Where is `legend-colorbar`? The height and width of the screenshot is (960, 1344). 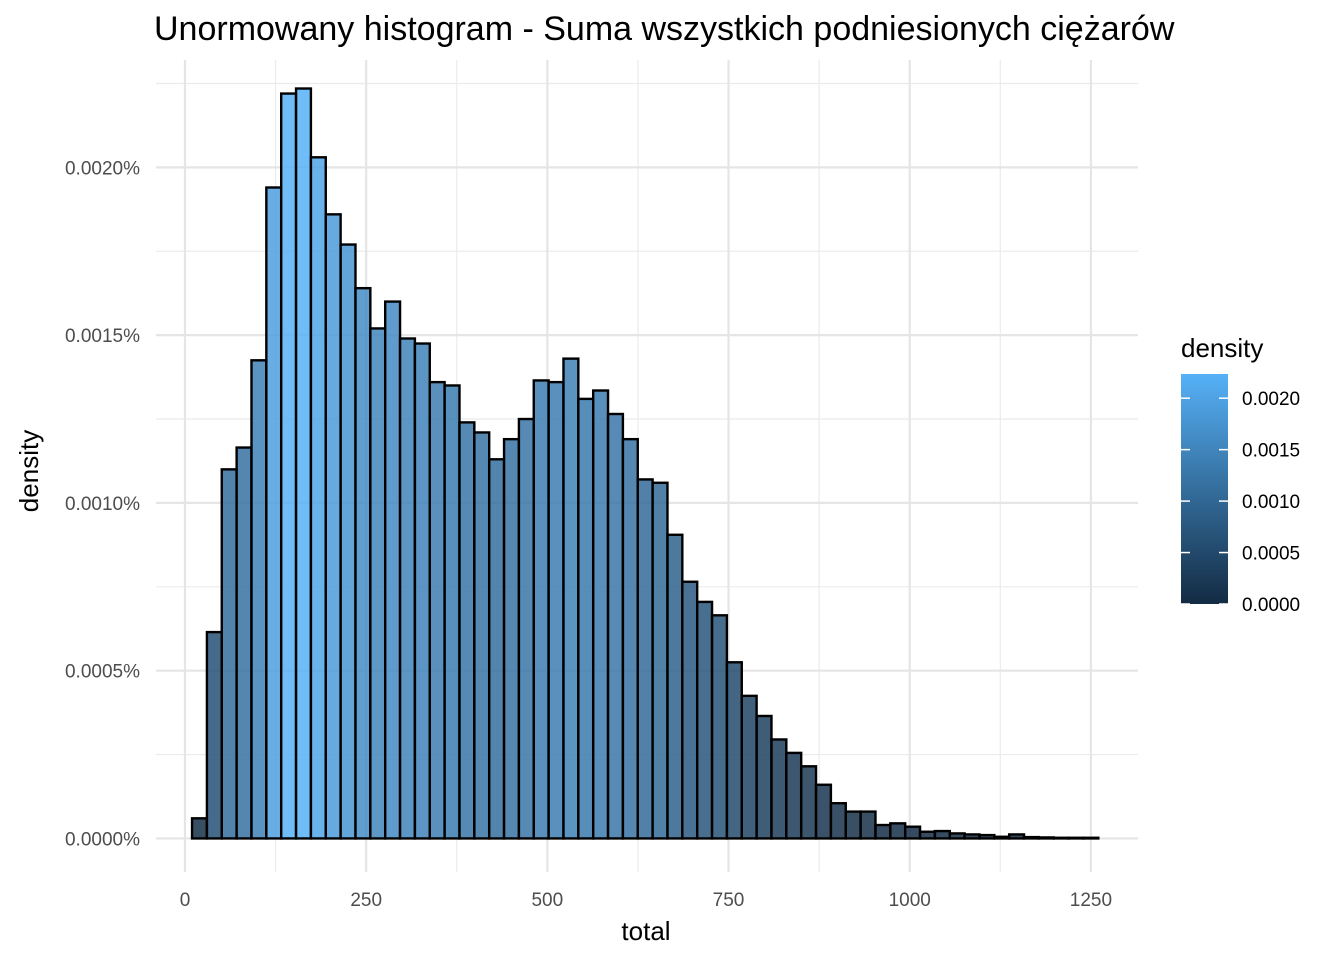
legend-colorbar is located at coordinates (1204, 489).